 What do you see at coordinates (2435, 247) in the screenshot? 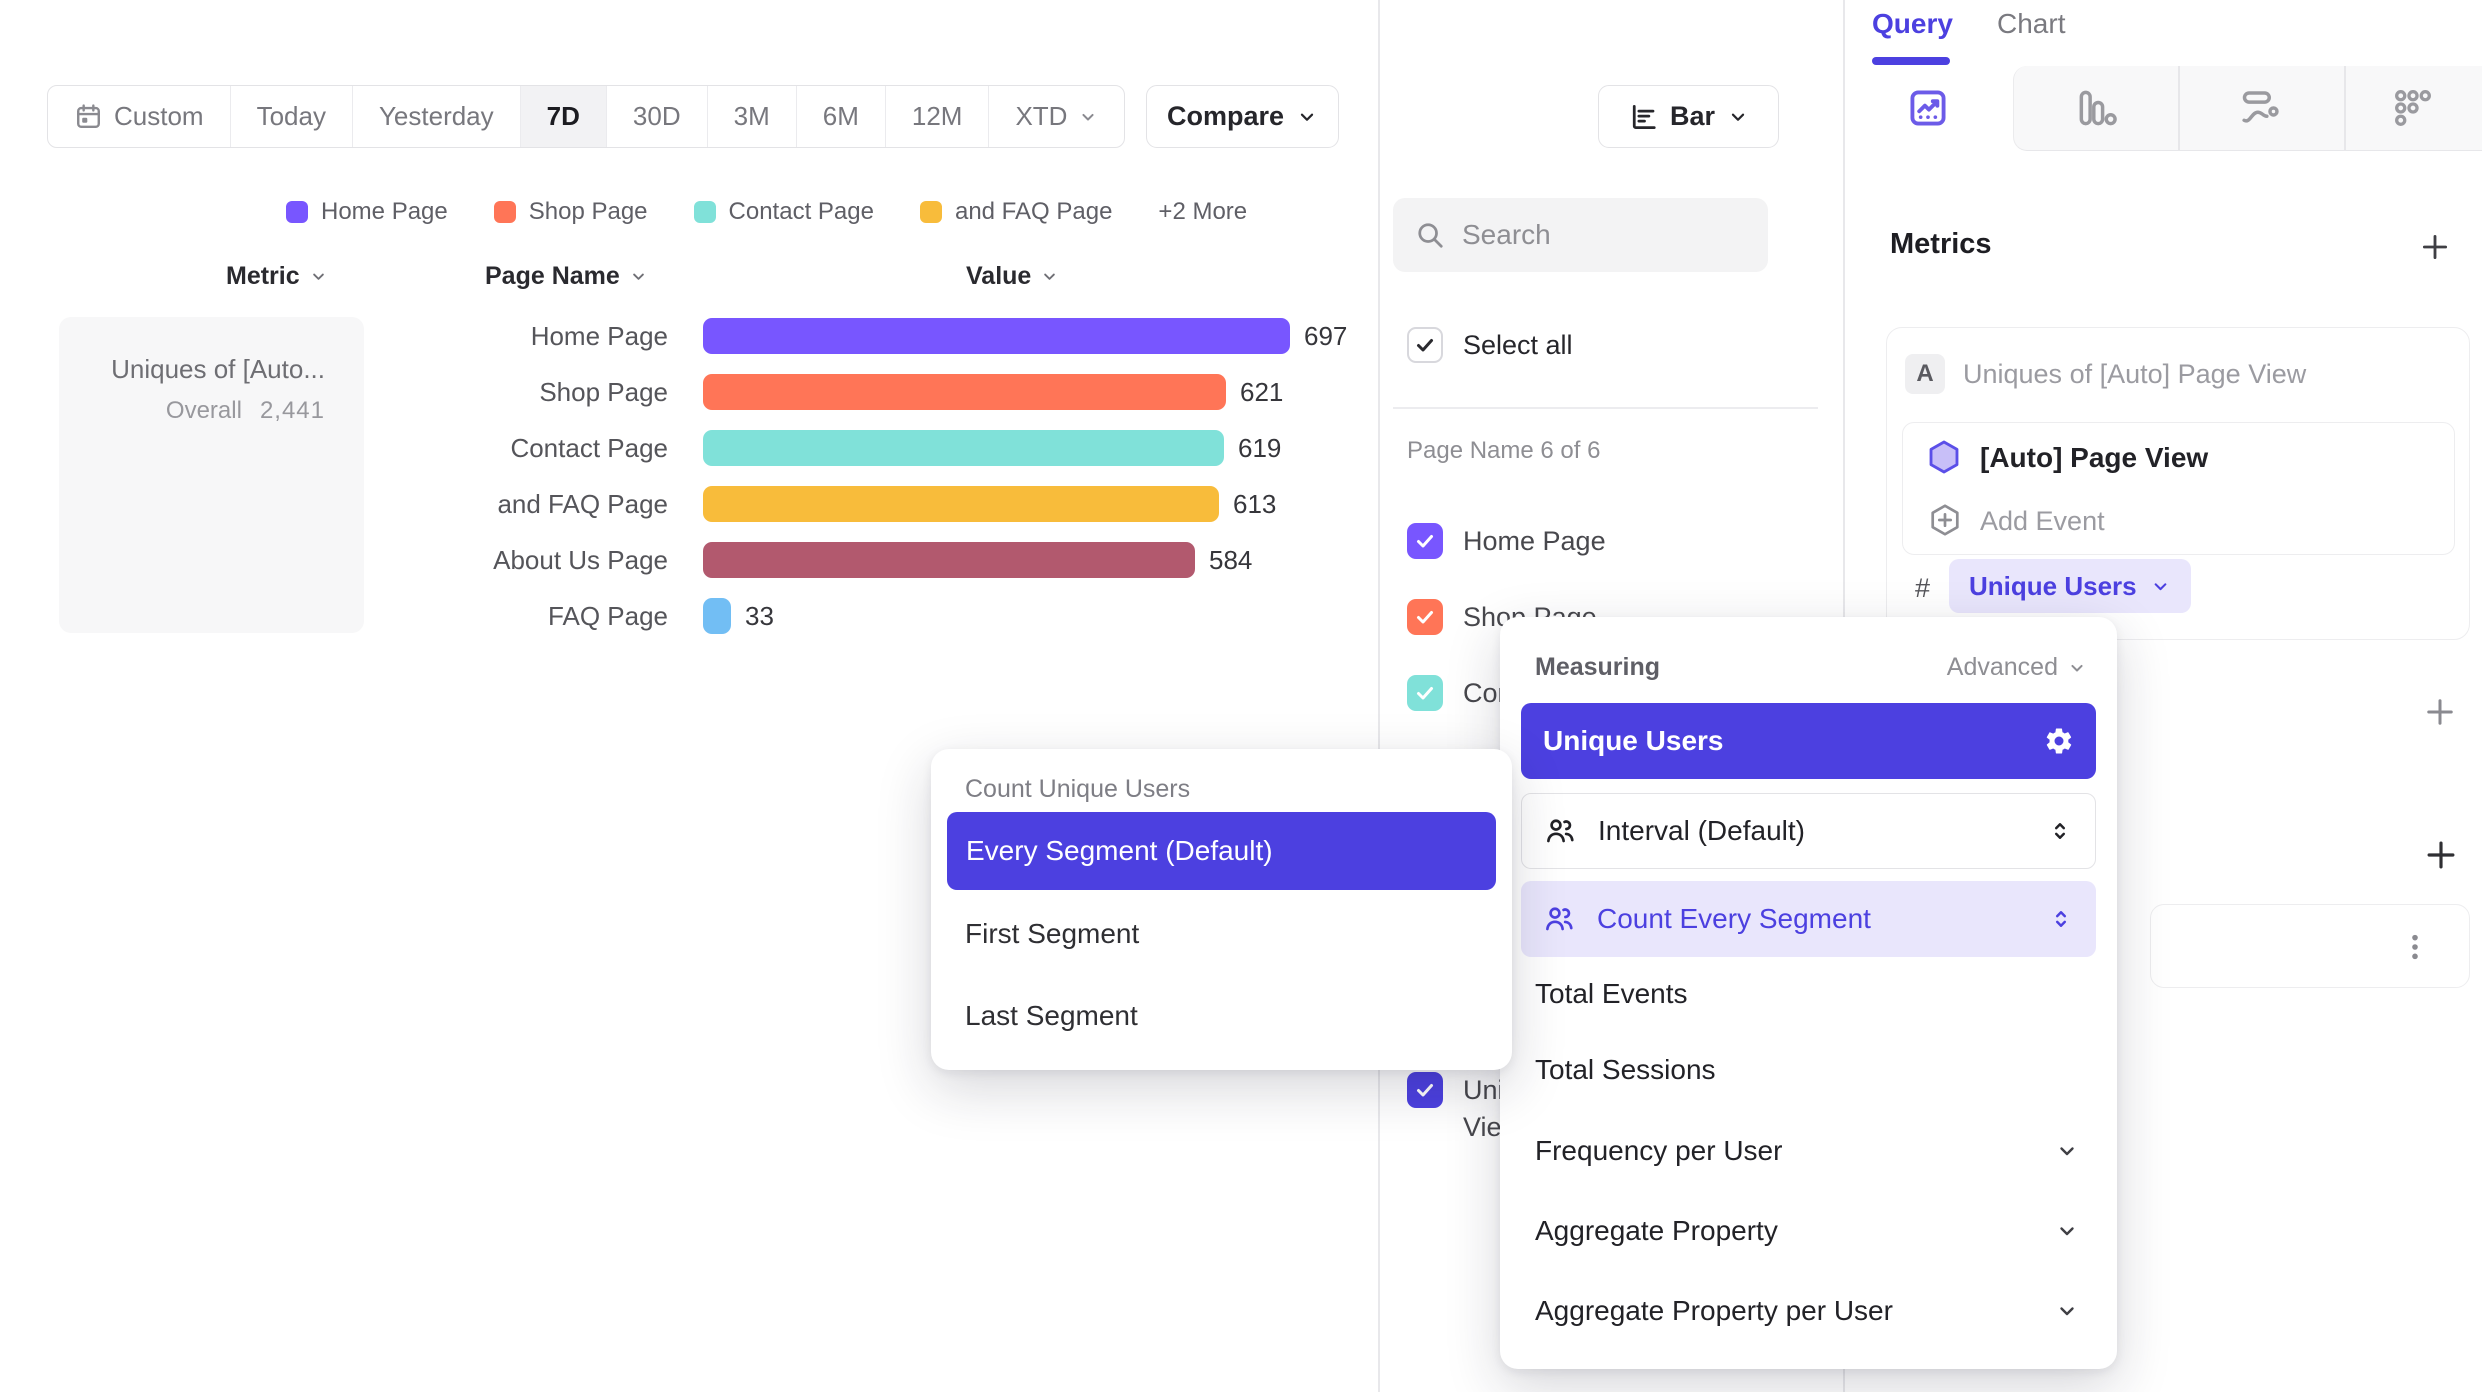
I see `add-metric-icon` at bounding box center [2435, 247].